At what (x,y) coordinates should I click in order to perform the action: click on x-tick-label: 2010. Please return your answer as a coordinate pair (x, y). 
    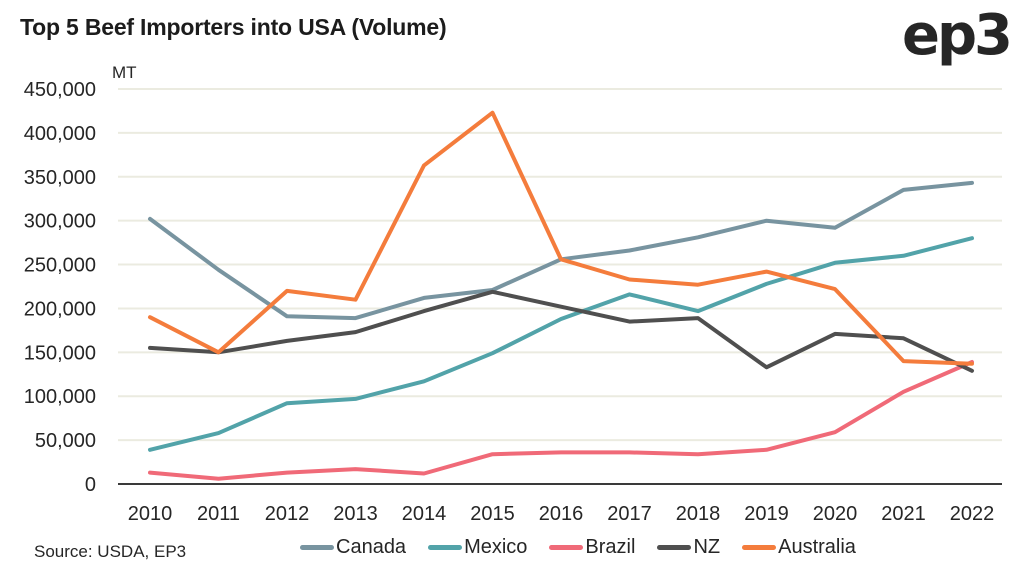
    Looking at the image, I should click on (150, 514).